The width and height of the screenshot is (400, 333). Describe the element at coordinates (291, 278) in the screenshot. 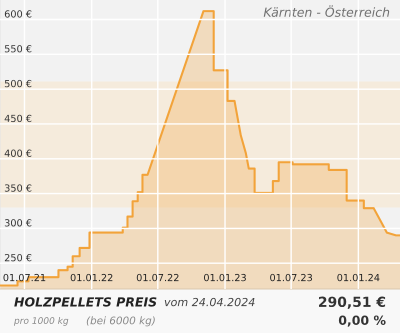

I see `x-tick-label: 01.07.23` at that location.